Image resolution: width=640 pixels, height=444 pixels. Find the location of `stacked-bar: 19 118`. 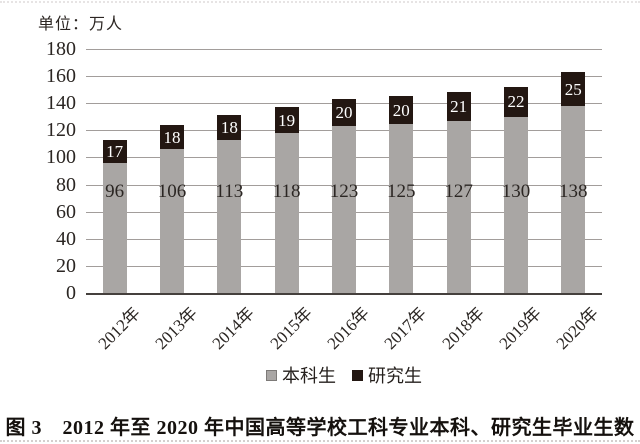

stacked-bar: 19 118 is located at coordinates (286, 200).